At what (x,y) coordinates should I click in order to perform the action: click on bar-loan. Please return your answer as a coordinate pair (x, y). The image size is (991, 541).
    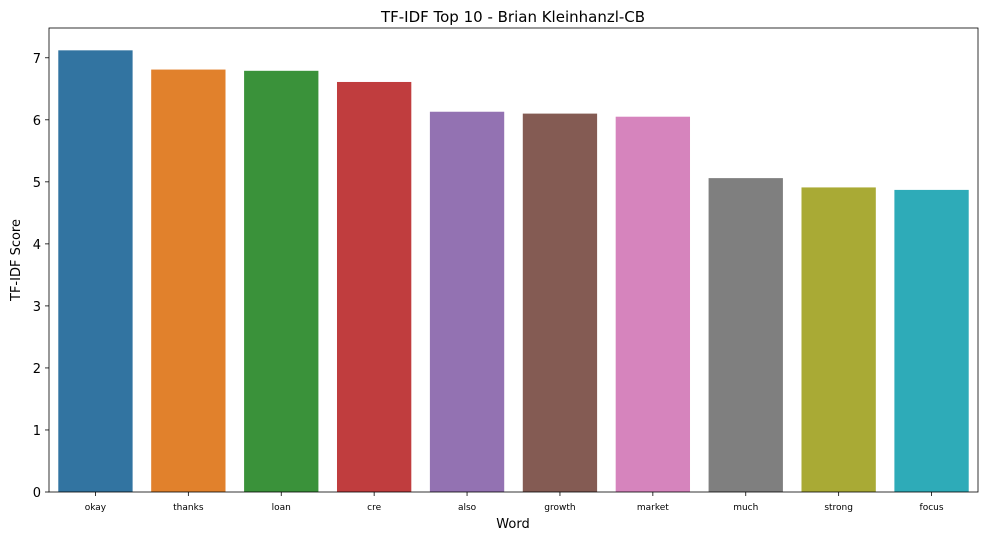
    Looking at the image, I should click on (281, 281).